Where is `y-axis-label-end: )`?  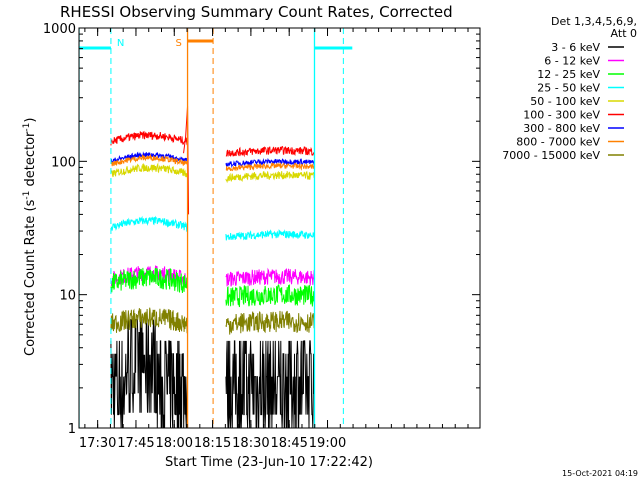 y-axis-label-end: ) is located at coordinates (30, 120).